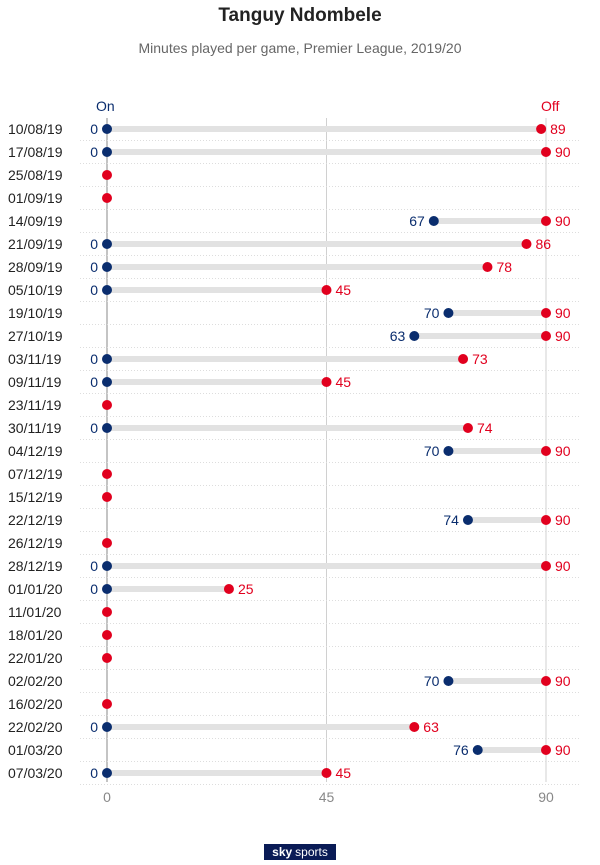  Describe the element at coordinates (451, 520) in the screenshot. I see `on-value-label: 74` at that location.